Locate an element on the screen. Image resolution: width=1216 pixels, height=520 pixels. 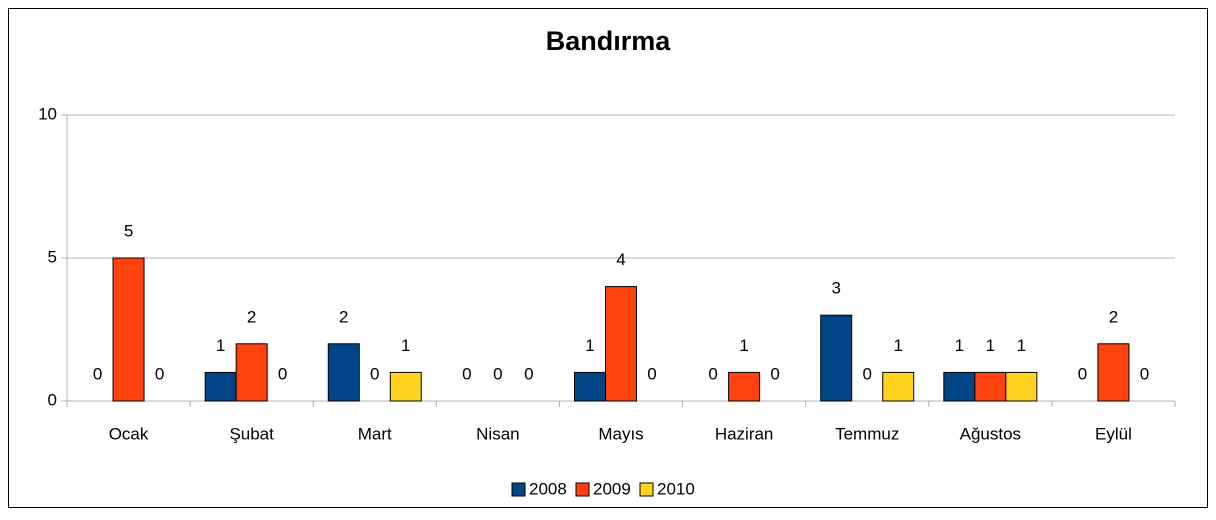
legend-label: 2010 is located at coordinates (676, 488).